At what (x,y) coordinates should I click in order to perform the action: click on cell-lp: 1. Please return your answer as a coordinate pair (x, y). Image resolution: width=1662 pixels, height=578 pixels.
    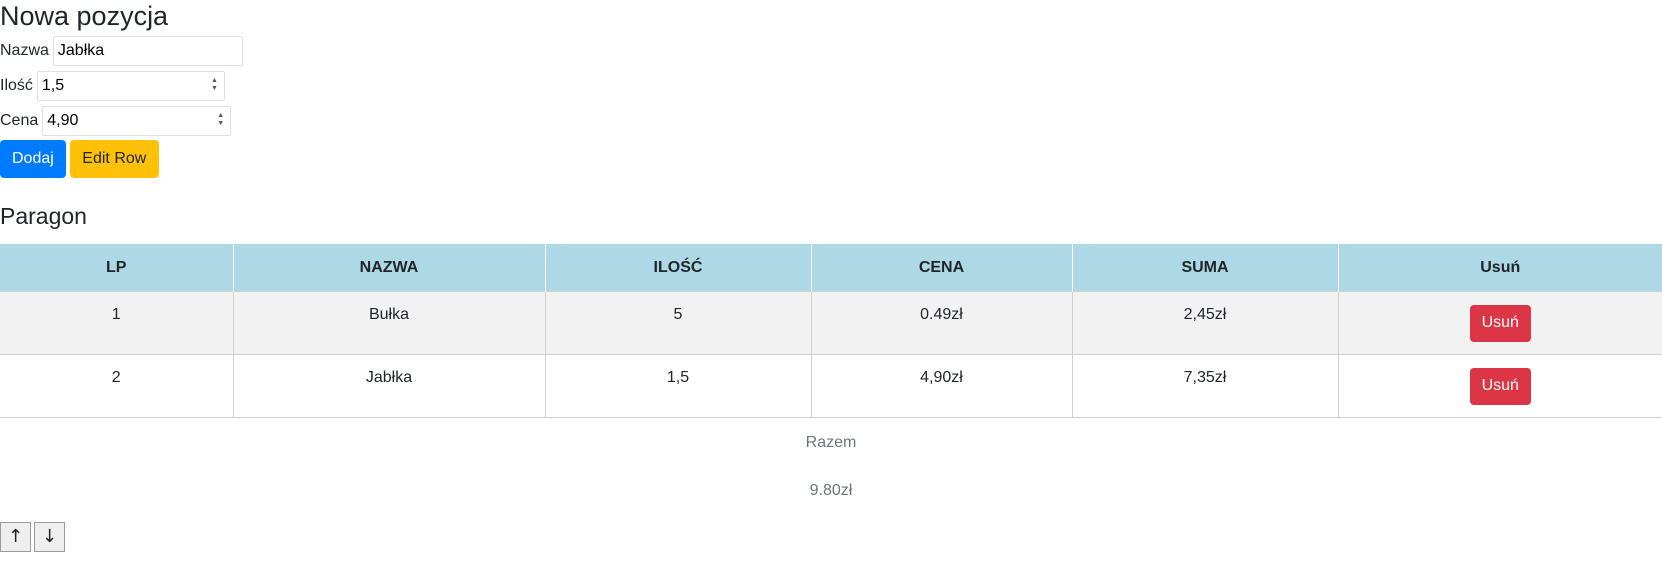
    Looking at the image, I should click on (116, 323).